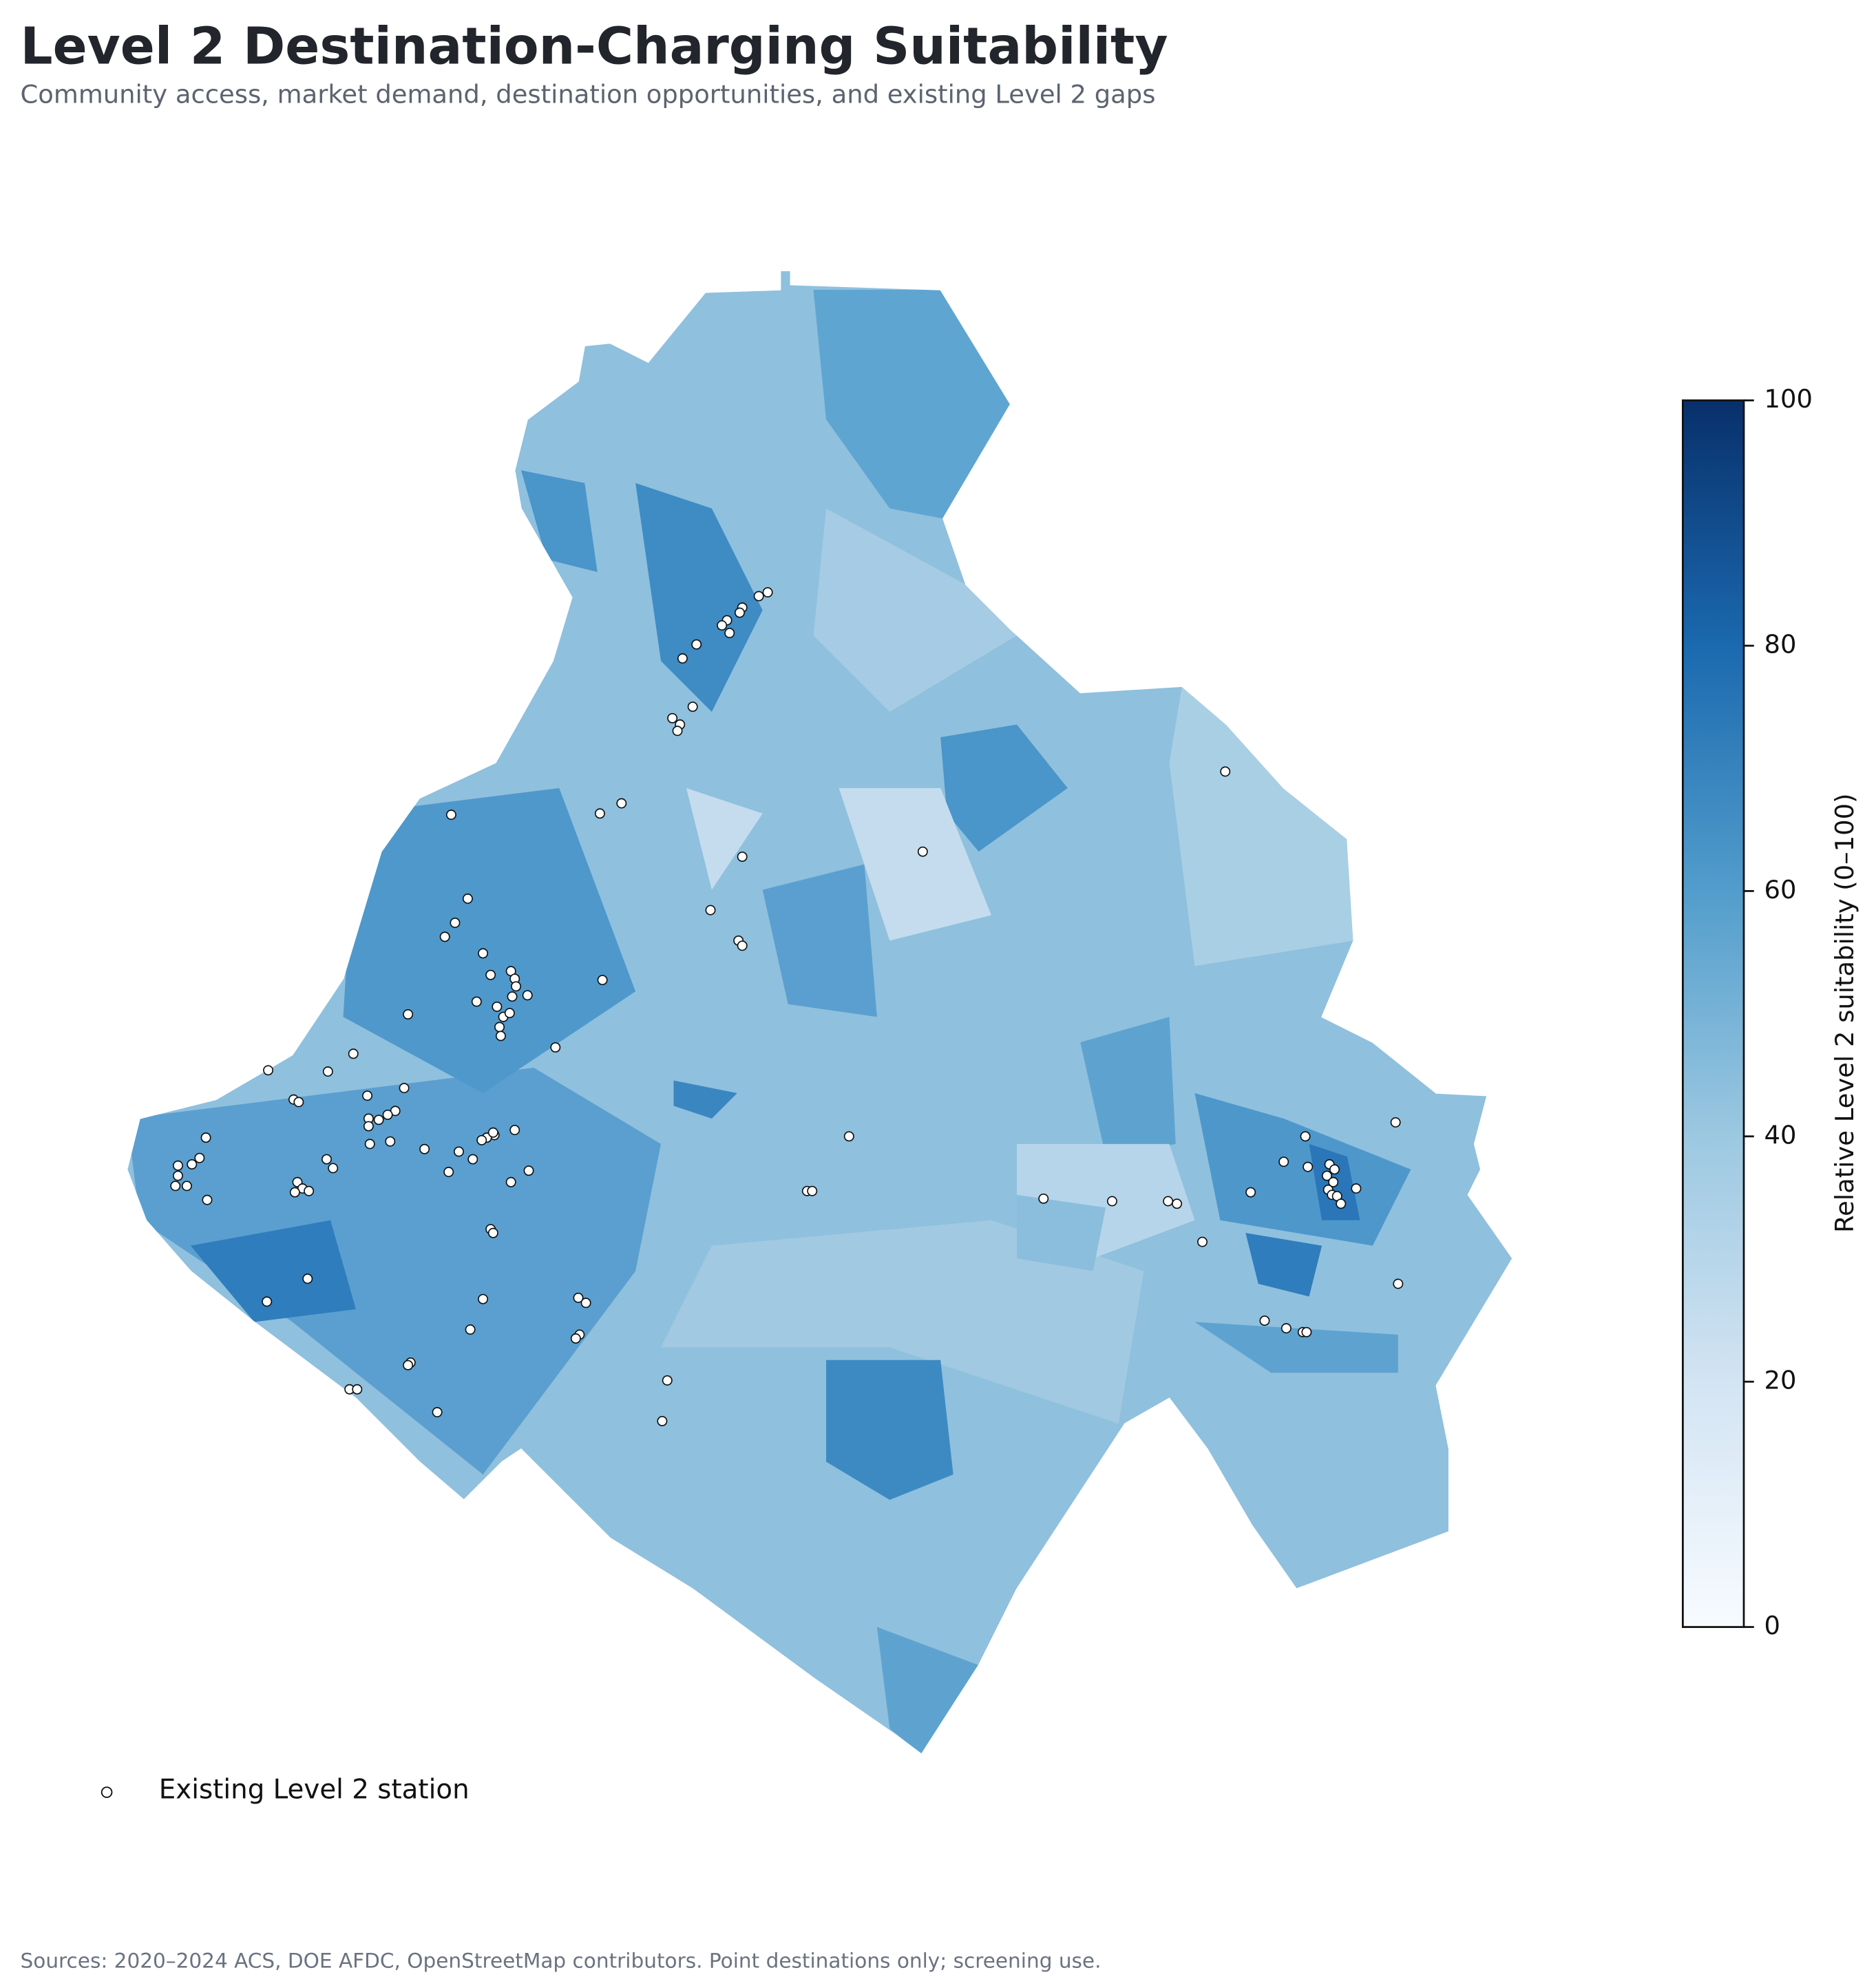 Image resolution: width=1876 pixels, height=1988 pixels. I want to click on colorbar-tick-label: 80, so click(1780, 644).